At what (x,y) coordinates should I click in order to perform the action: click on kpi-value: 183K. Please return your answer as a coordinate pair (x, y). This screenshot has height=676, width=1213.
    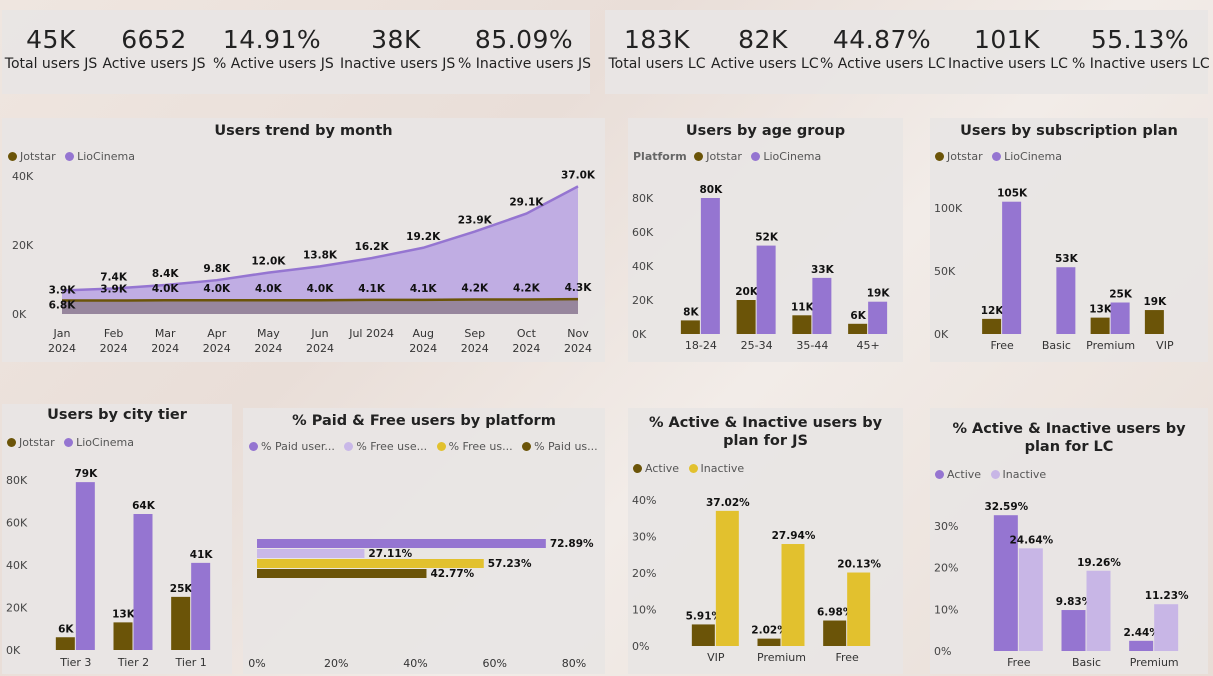
    Looking at the image, I should click on (657, 39).